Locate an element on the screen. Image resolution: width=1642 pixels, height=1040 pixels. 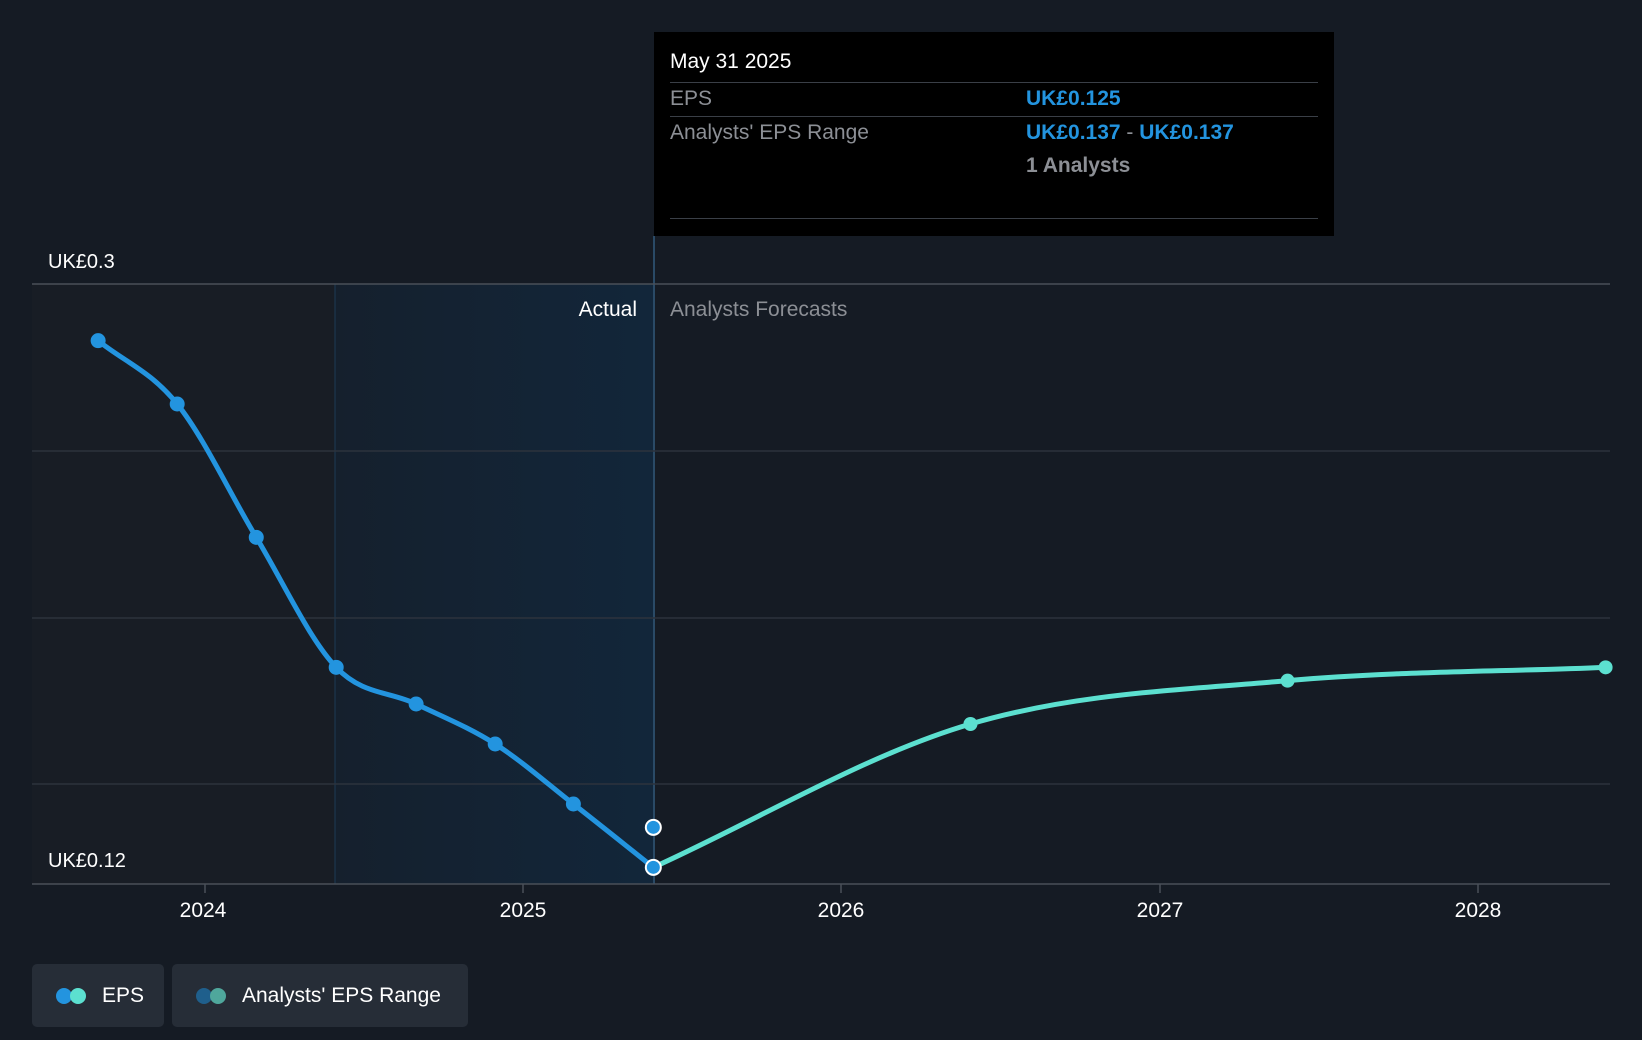
eps-range-point is located at coordinates (653, 827).